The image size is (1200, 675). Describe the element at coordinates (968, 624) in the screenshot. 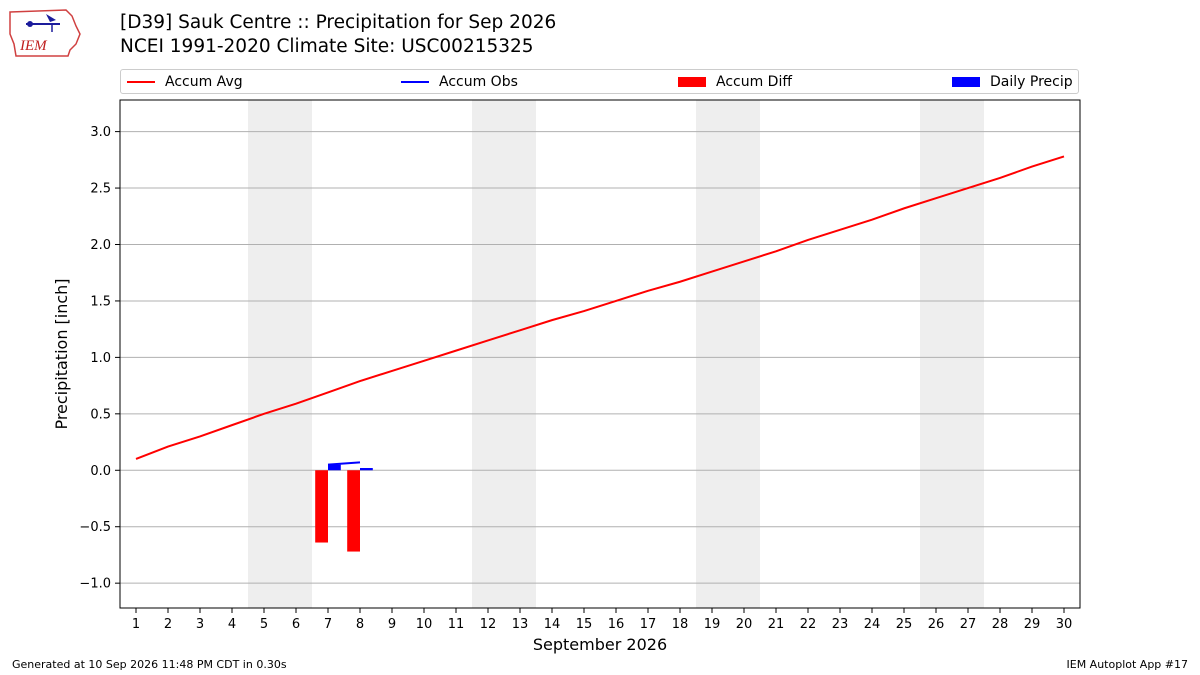

I see `x-tick-label: 27` at that location.